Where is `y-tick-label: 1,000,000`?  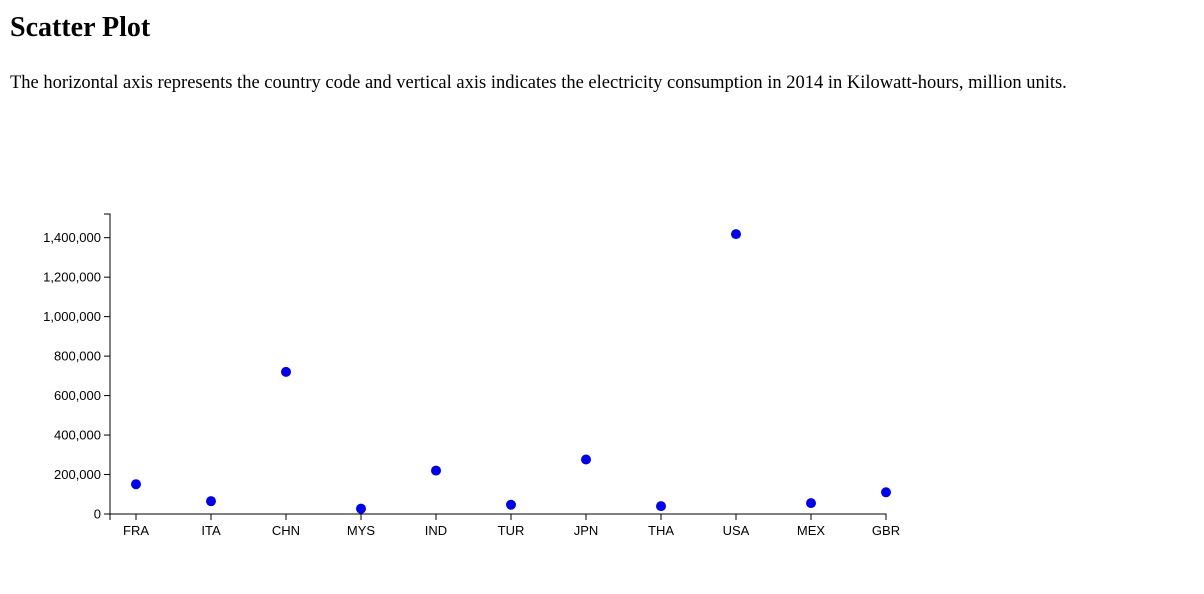 y-tick-label: 1,000,000 is located at coordinates (72, 316).